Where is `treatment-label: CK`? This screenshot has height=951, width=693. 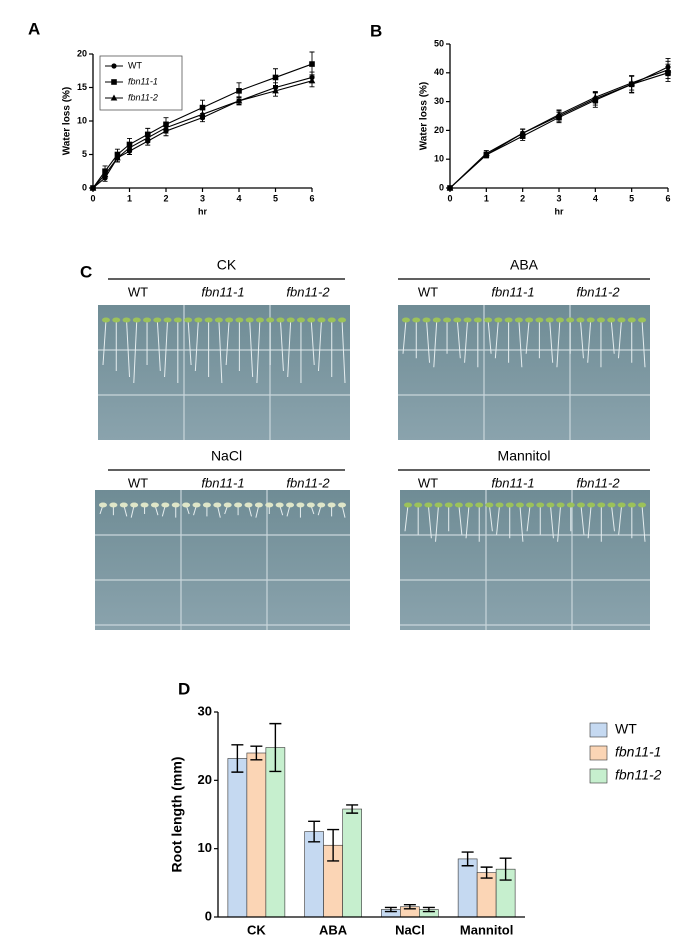 treatment-label: CK is located at coordinates (227, 265).